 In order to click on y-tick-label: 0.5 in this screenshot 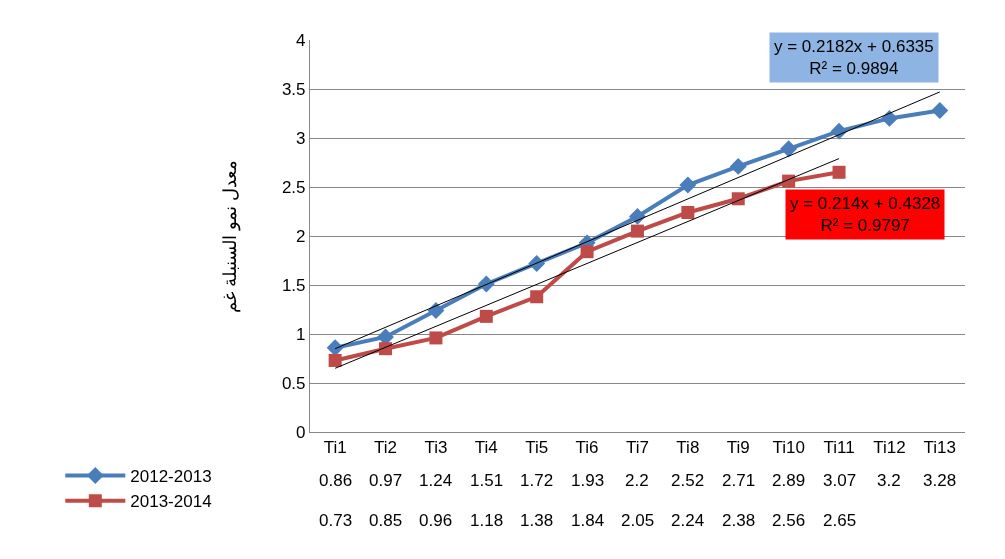, I will do `click(293, 383)`.